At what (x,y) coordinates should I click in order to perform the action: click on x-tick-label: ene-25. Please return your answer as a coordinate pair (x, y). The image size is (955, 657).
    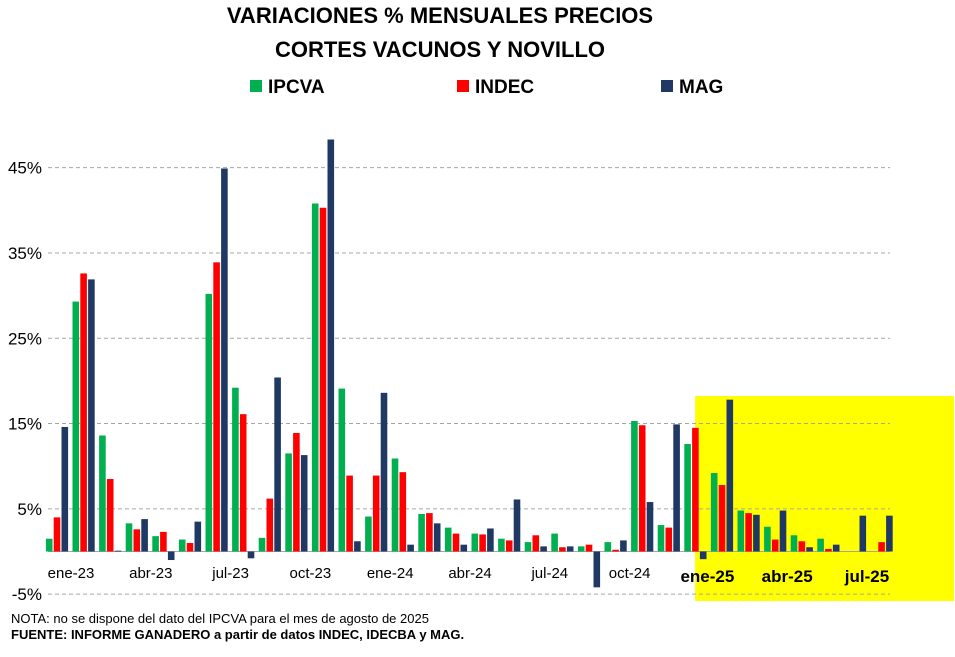
    Looking at the image, I should click on (707, 576).